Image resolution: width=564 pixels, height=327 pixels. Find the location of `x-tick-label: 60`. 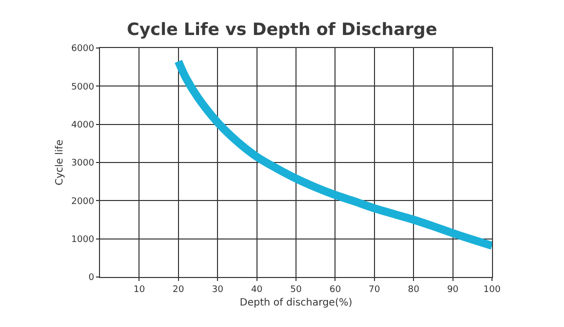

x-tick-label: 60 is located at coordinates (335, 289).